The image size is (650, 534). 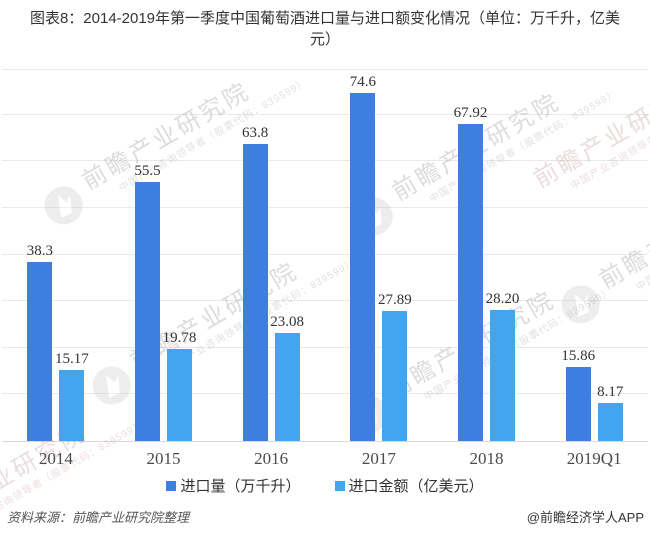 What do you see at coordinates (594, 255) in the screenshot?
I see `bar-group: 15.86 8.17` at bounding box center [594, 255].